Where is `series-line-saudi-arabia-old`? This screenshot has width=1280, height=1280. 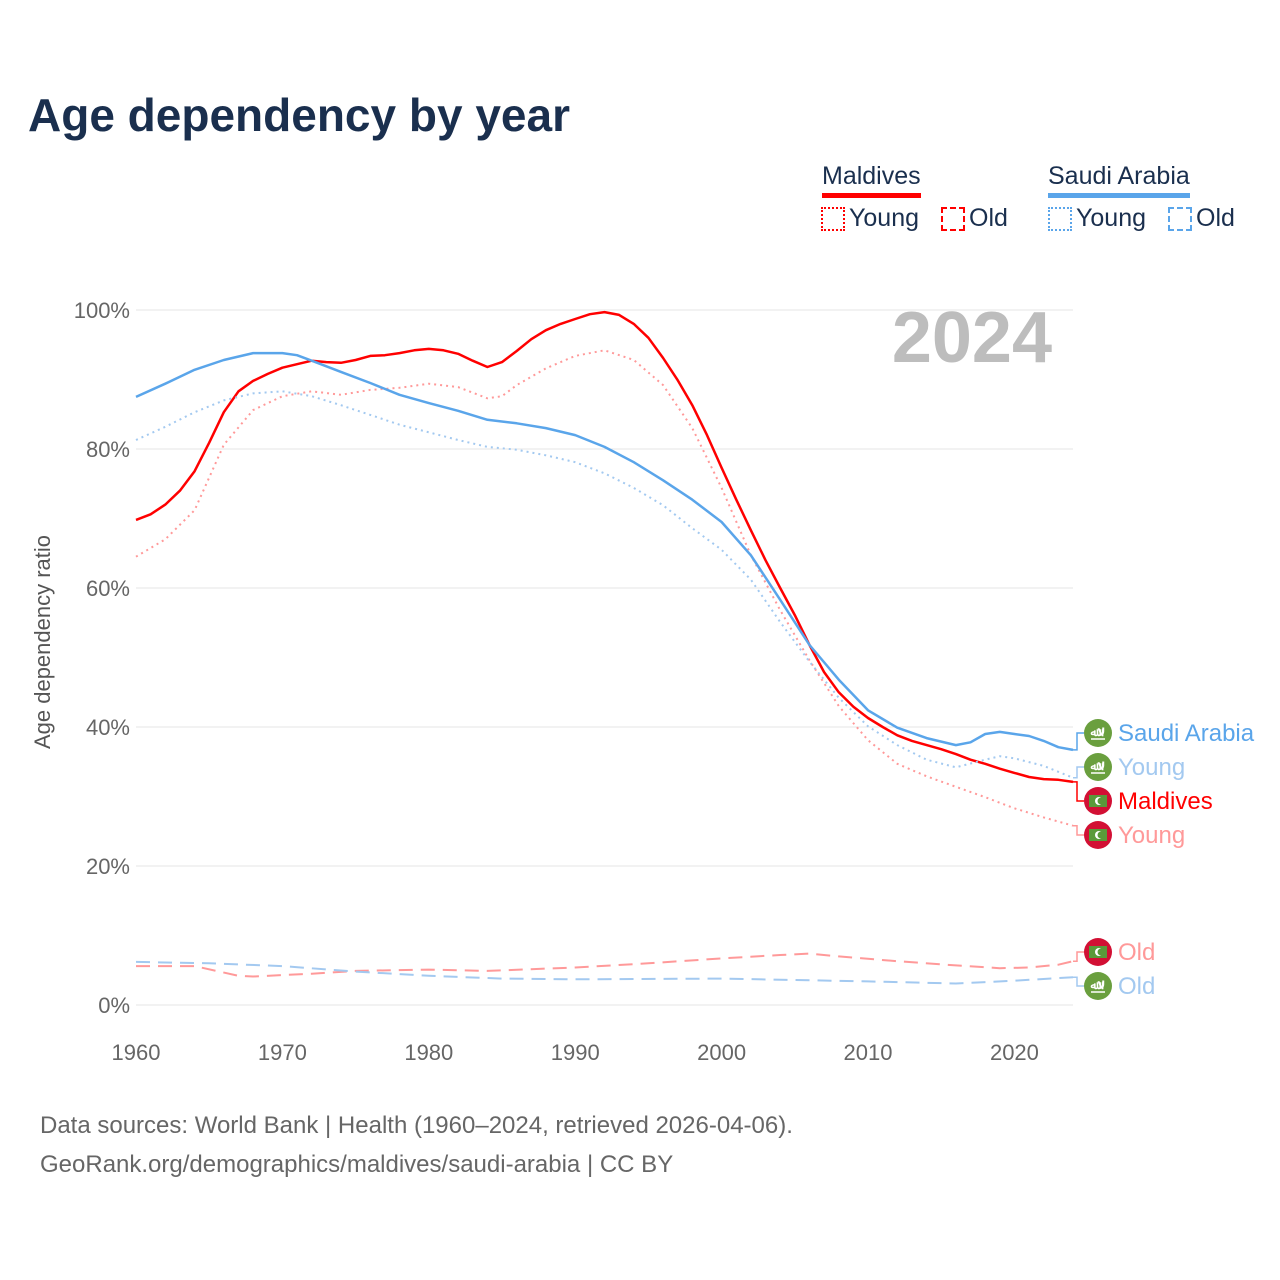 series-line-saudi-arabia-old is located at coordinates (604, 972).